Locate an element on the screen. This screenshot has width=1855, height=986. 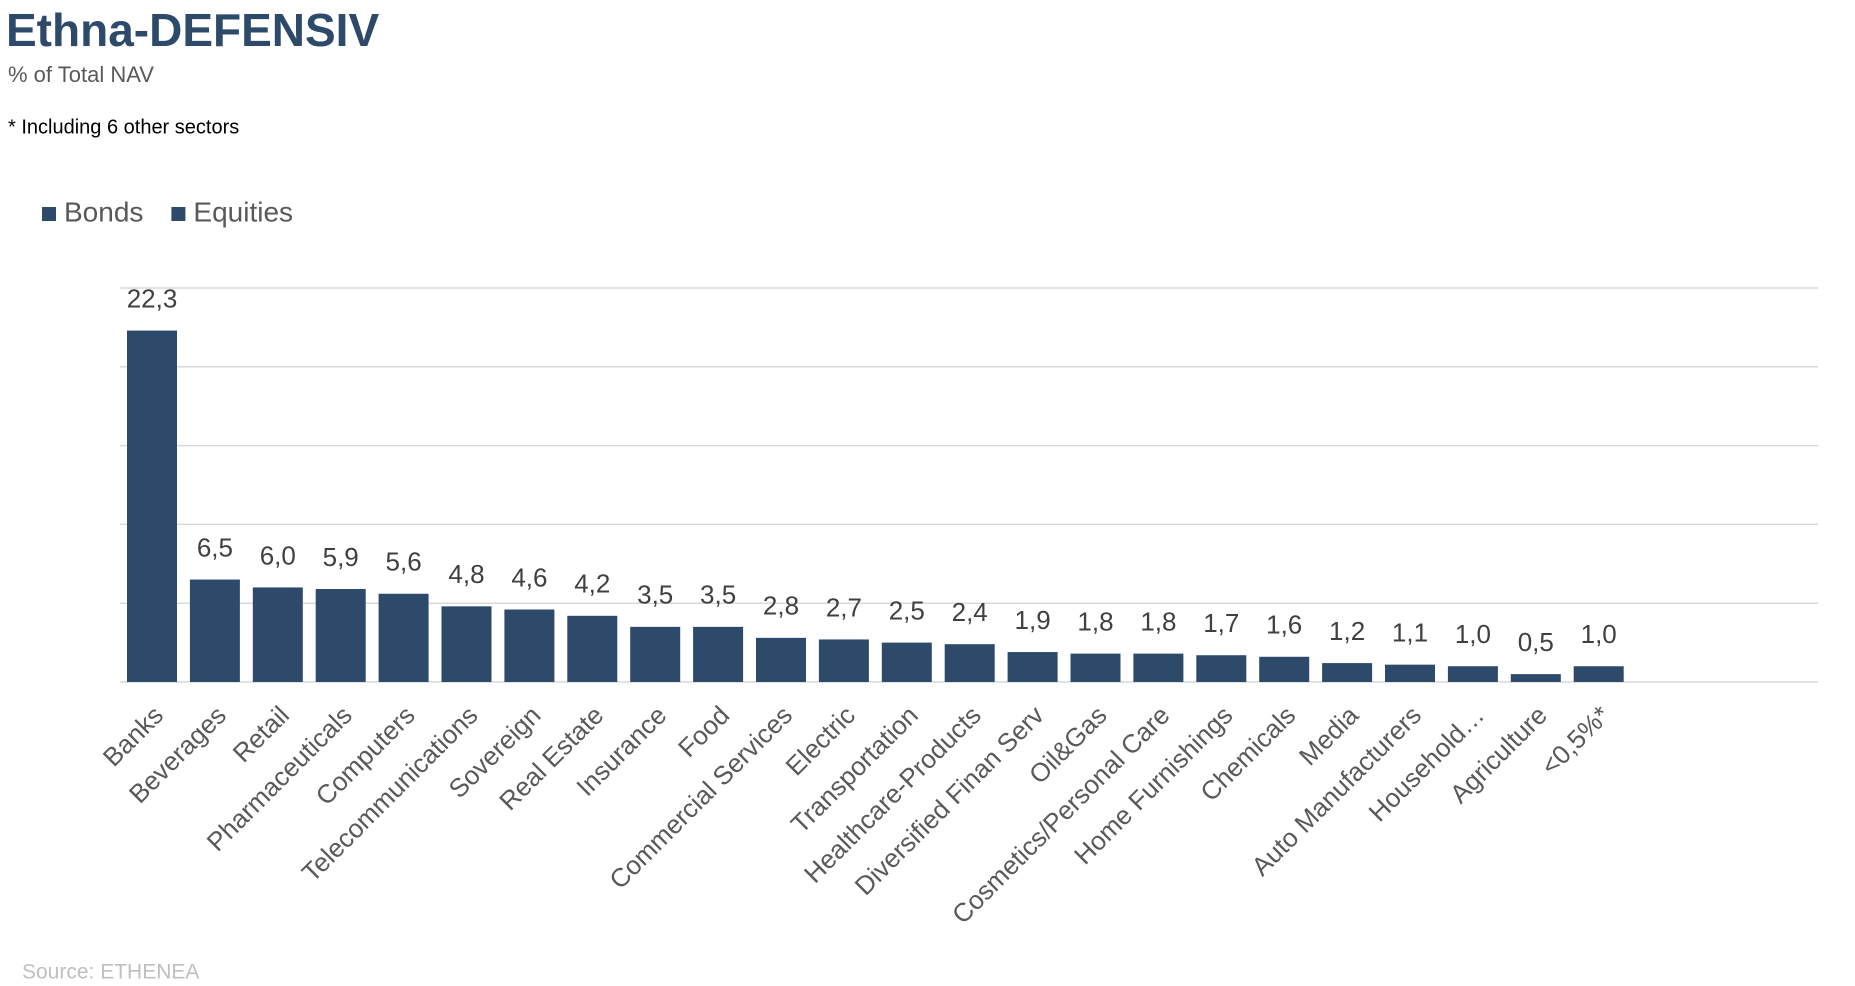
value-label: 4,6 is located at coordinates (529, 577).